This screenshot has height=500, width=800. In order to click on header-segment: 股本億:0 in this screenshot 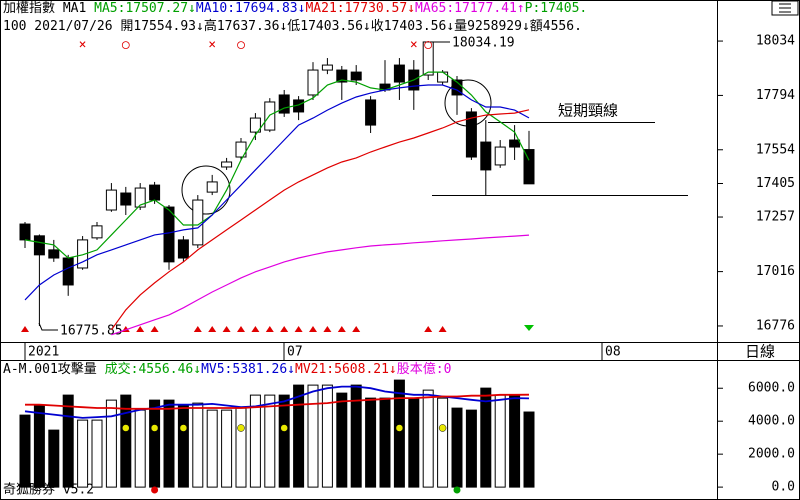, I will do `click(424, 369)`.